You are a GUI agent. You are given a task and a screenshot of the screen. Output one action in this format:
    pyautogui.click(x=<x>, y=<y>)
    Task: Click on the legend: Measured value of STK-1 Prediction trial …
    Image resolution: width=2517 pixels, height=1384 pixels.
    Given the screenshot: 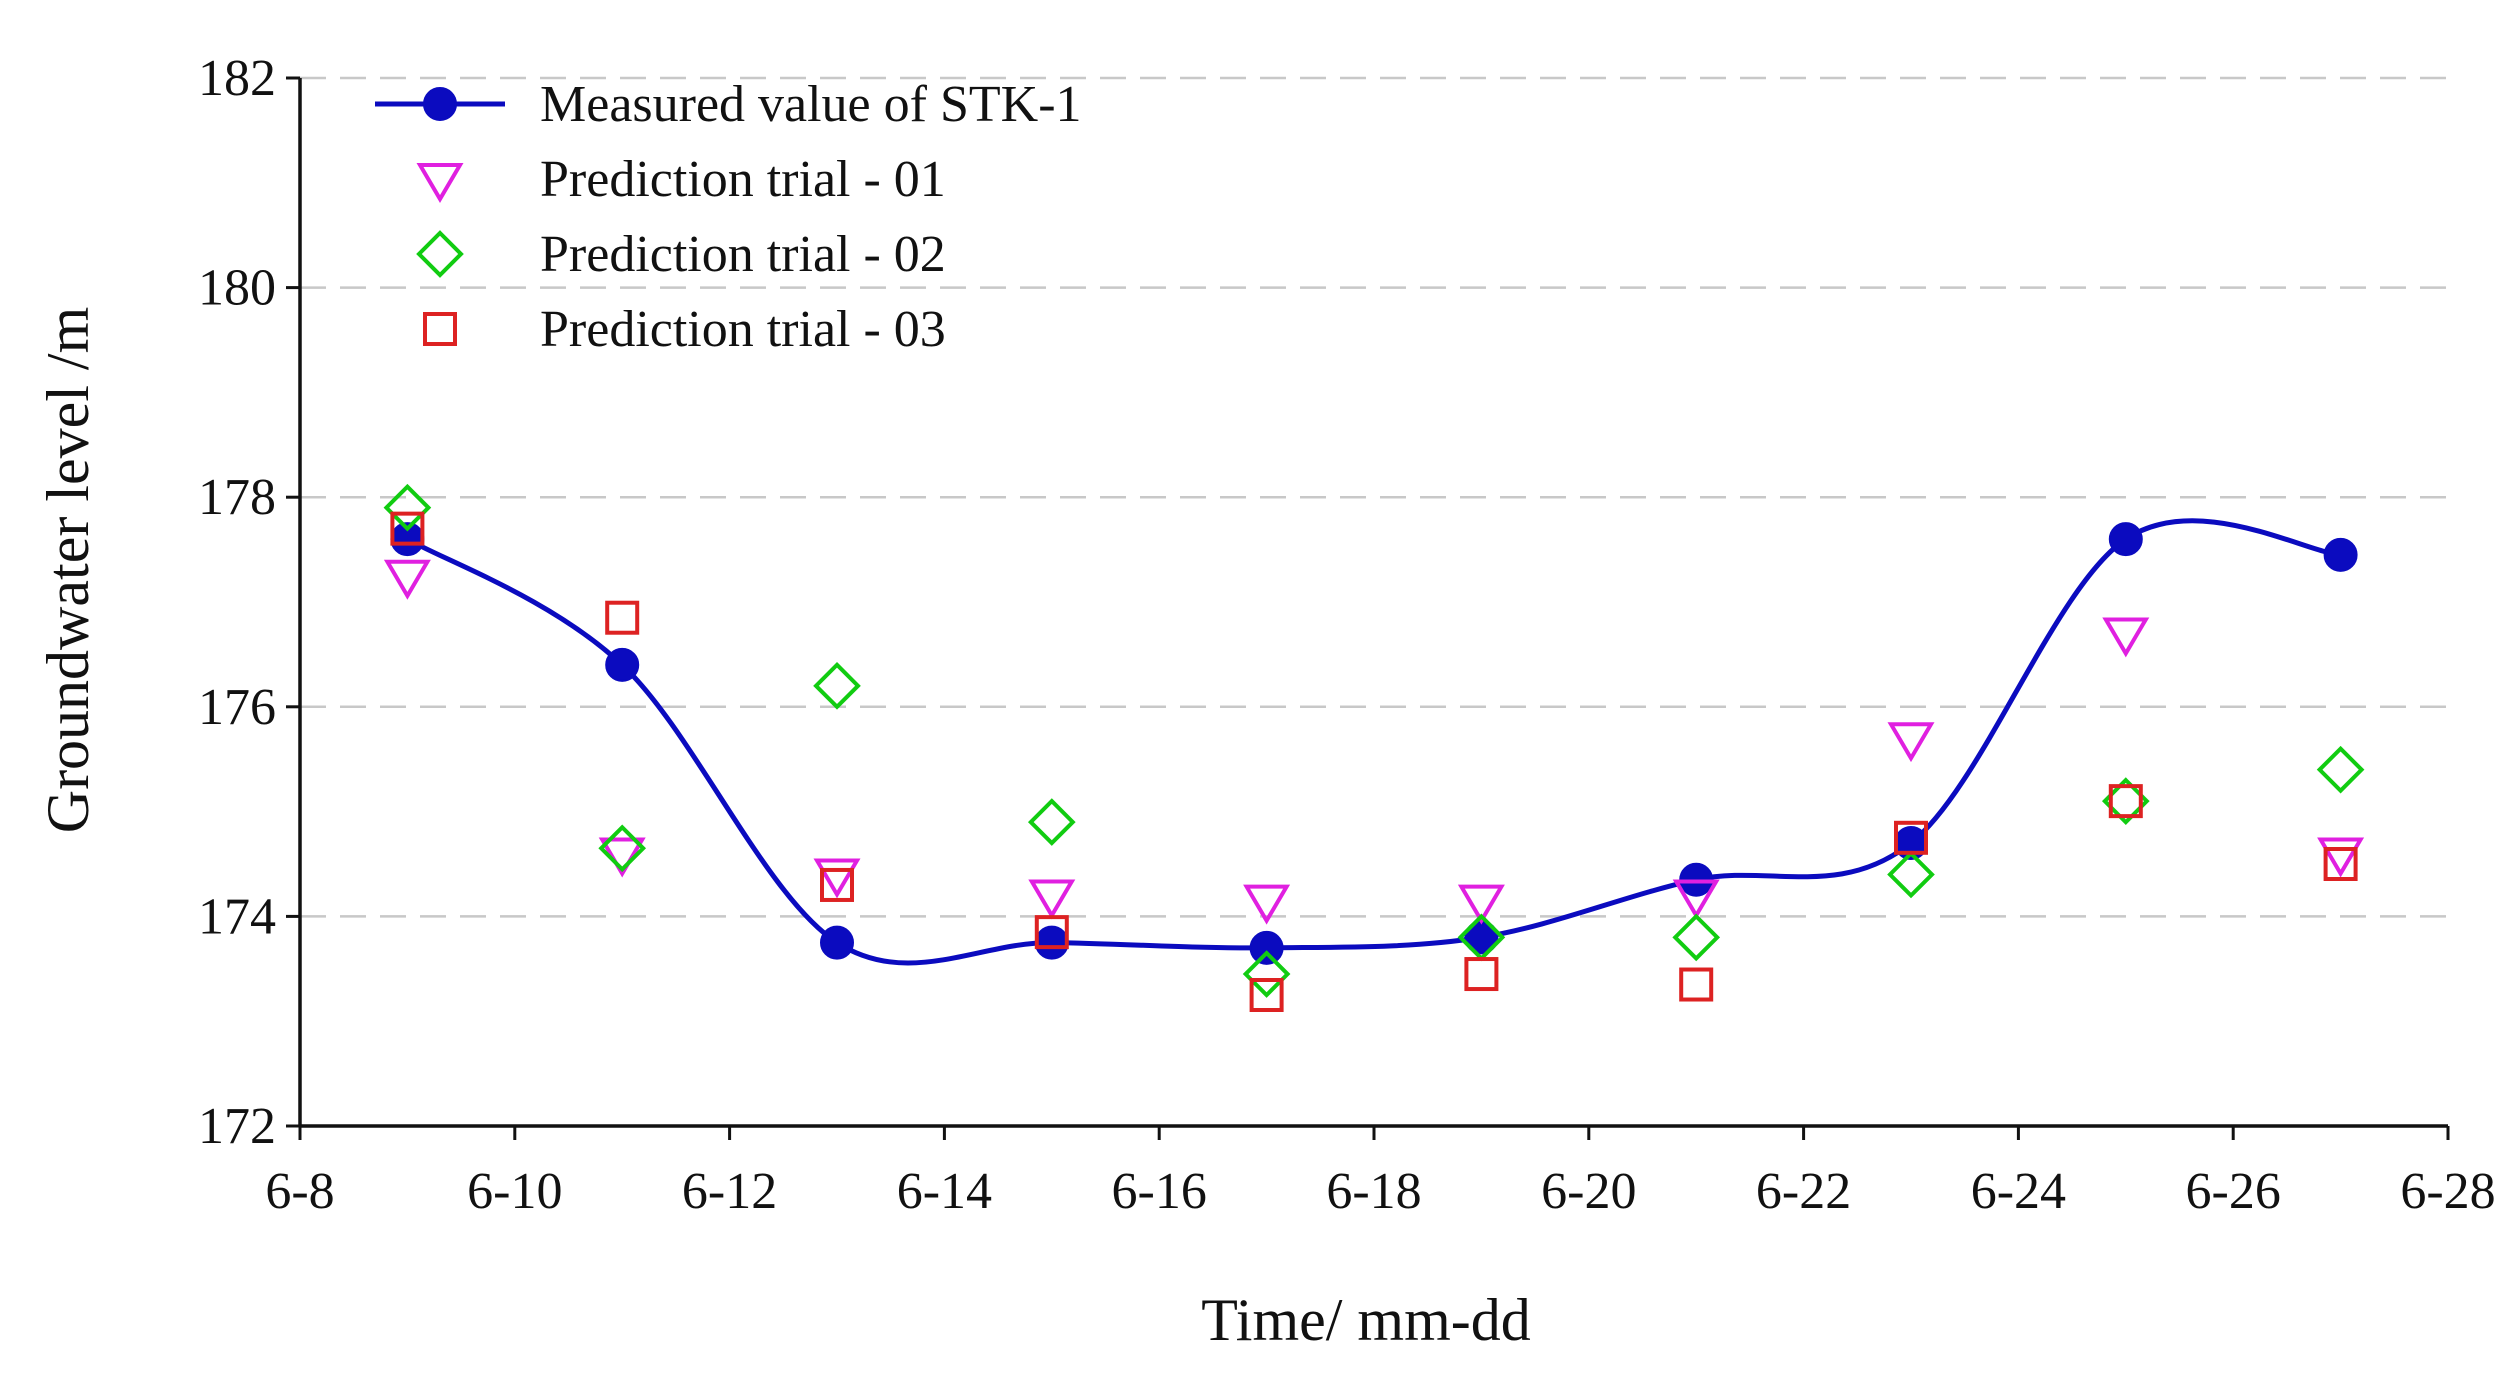 What is the action you would take?
    pyautogui.click(x=728, y=217)
    